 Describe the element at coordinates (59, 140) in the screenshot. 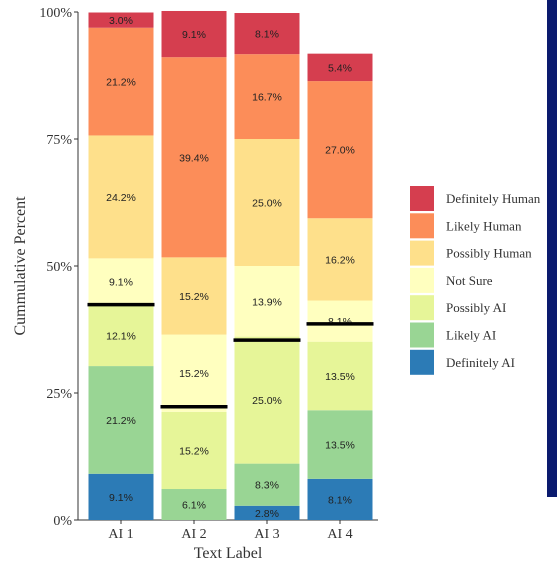

I see `y-tick-label: 75%` at that location.